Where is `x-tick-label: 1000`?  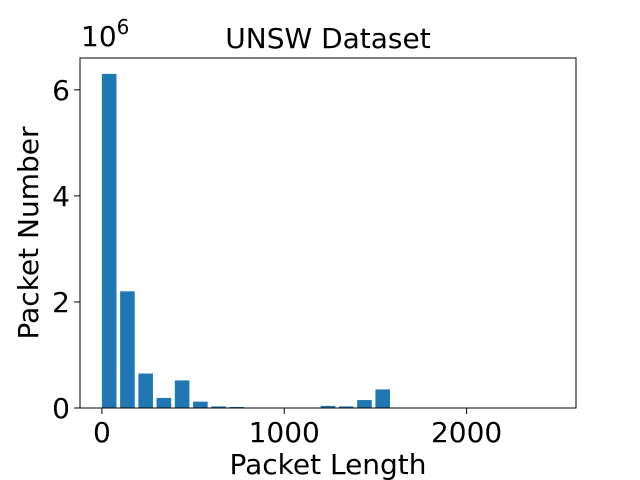 x-tick-label: 1000 is located at coordinates (284, 432).